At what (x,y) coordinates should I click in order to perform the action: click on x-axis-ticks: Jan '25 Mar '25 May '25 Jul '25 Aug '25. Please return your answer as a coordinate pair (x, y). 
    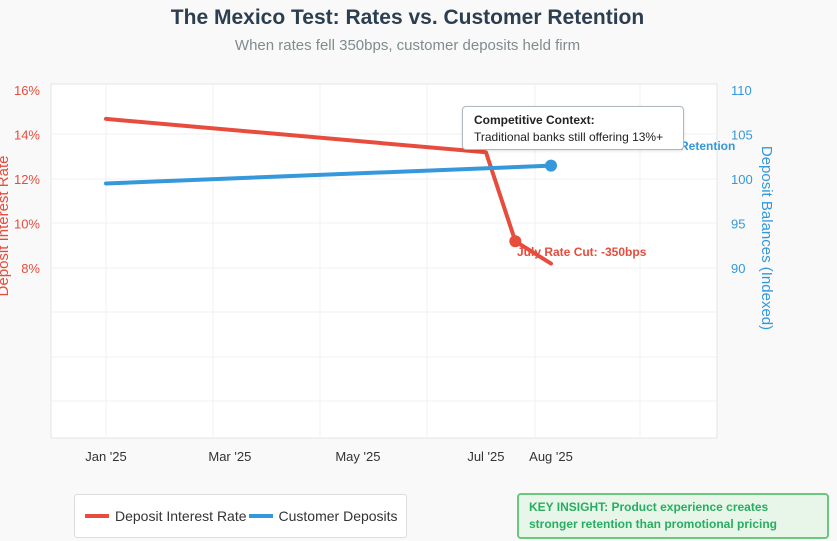
    Looking at the image, I should click on (329, 456).